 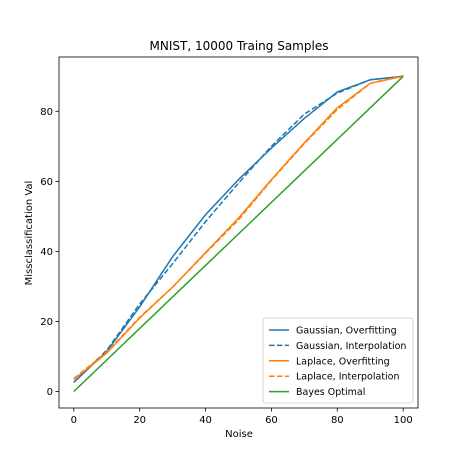 What do you see at coordinates (46, 112) in the screenshot?
I see `y-tick-label: 80` at bounding box center [46, 112].